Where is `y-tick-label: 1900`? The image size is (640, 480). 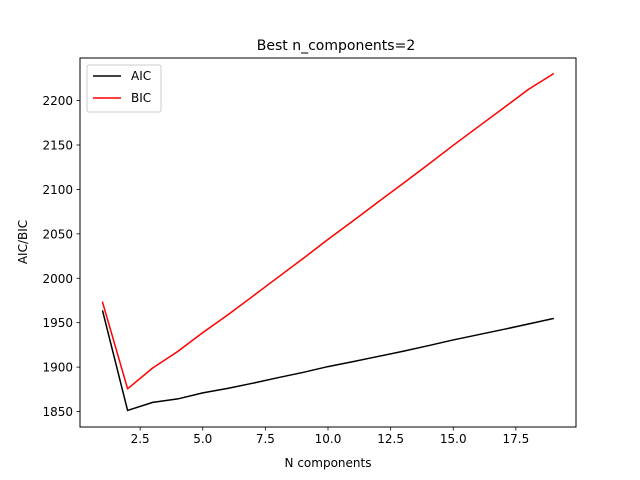
y-tick-label: 1900 is located at coordinates (57, 368).